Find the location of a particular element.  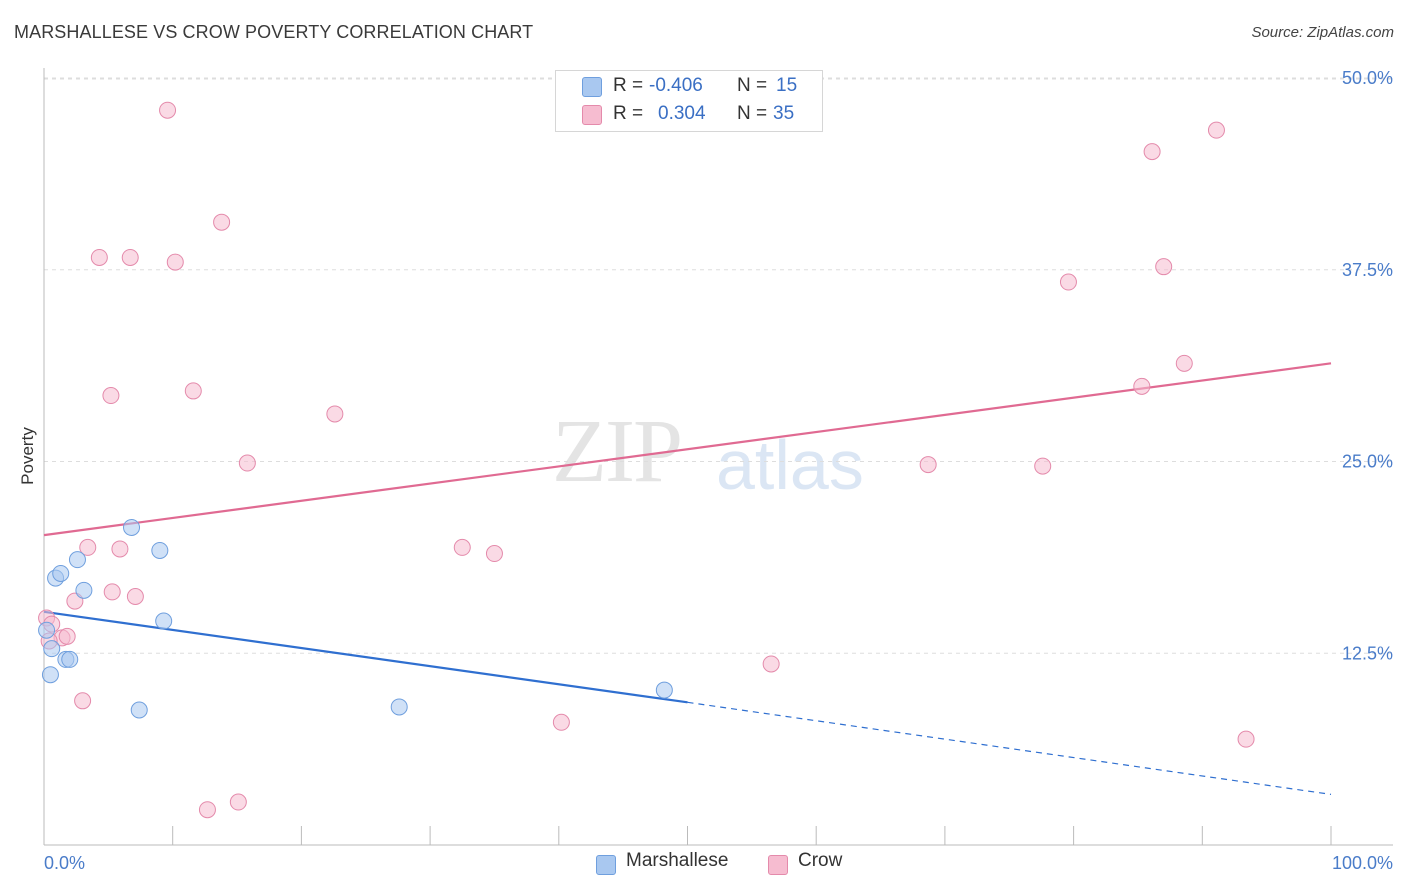

legend-row-marshallese: R = -0.406 N = 15 is located at coordinates (689, 86).